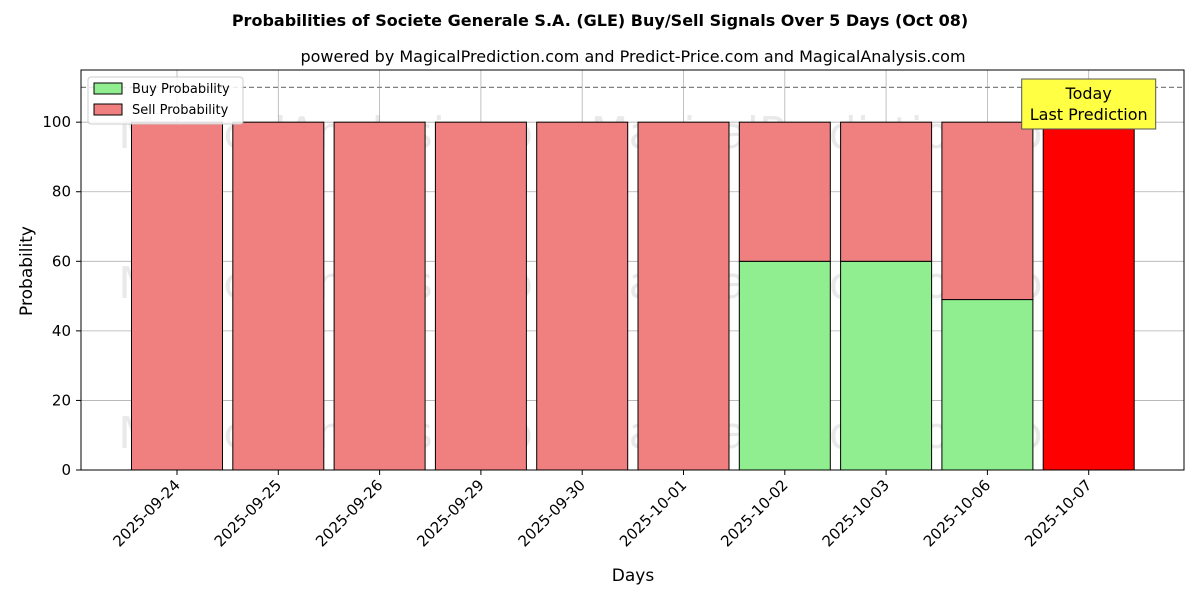  I want to click on annotation-box, so click(1089, 104).